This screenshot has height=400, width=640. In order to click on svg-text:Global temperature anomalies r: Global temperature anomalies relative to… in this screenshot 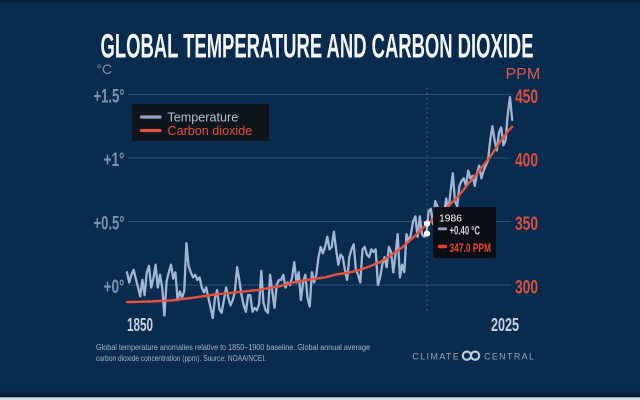, I will do `click(233, 347)`.